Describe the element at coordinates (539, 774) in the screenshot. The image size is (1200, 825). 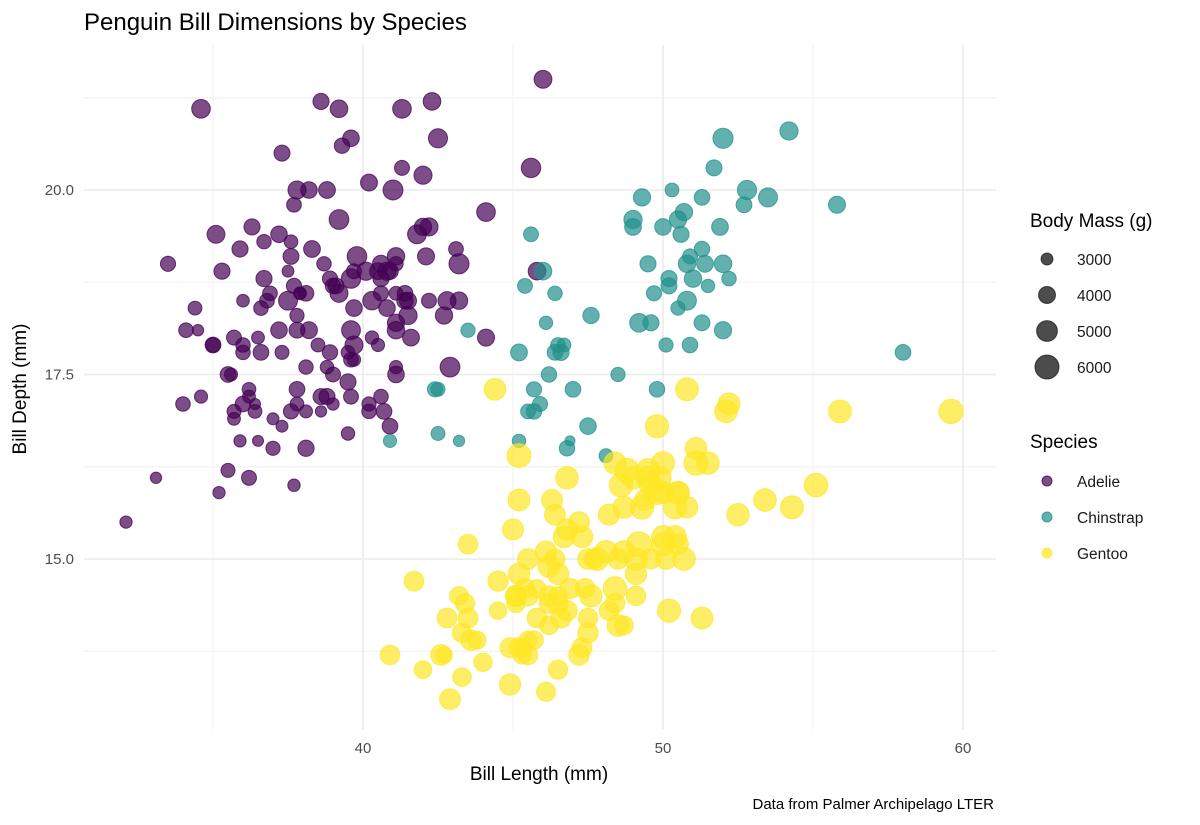
I see `x-axis-title: Bill Length (mm)` at that location.